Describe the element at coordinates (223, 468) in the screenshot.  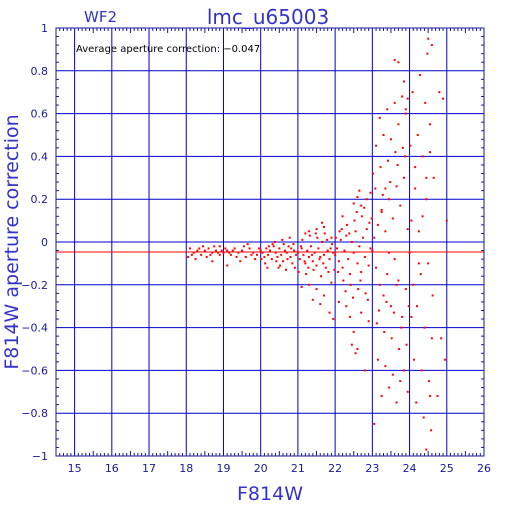
I see `x-tick-label: 19` at that location.